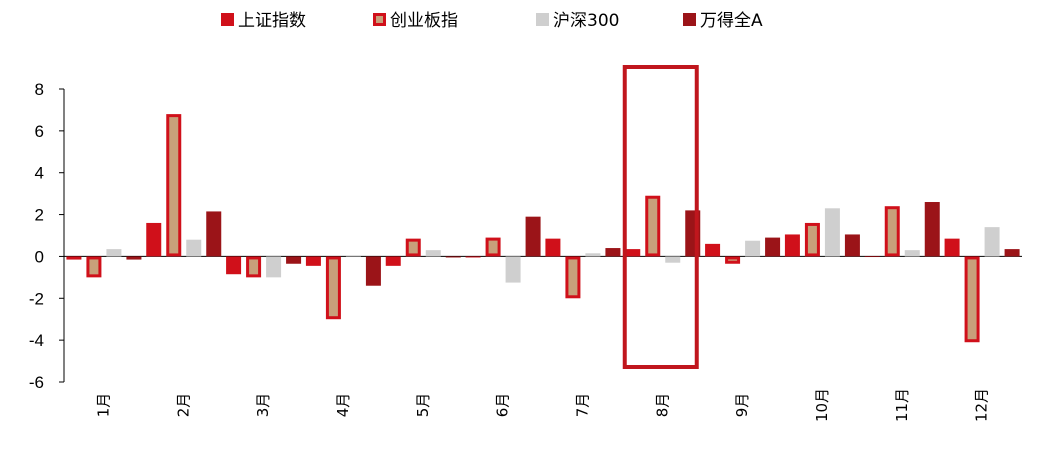 The height and width of the screenshot is (457, 1039). Describe the element at coordinates (183, 405) in the screenshot. I see `x-tick-label: 2月` at that location.